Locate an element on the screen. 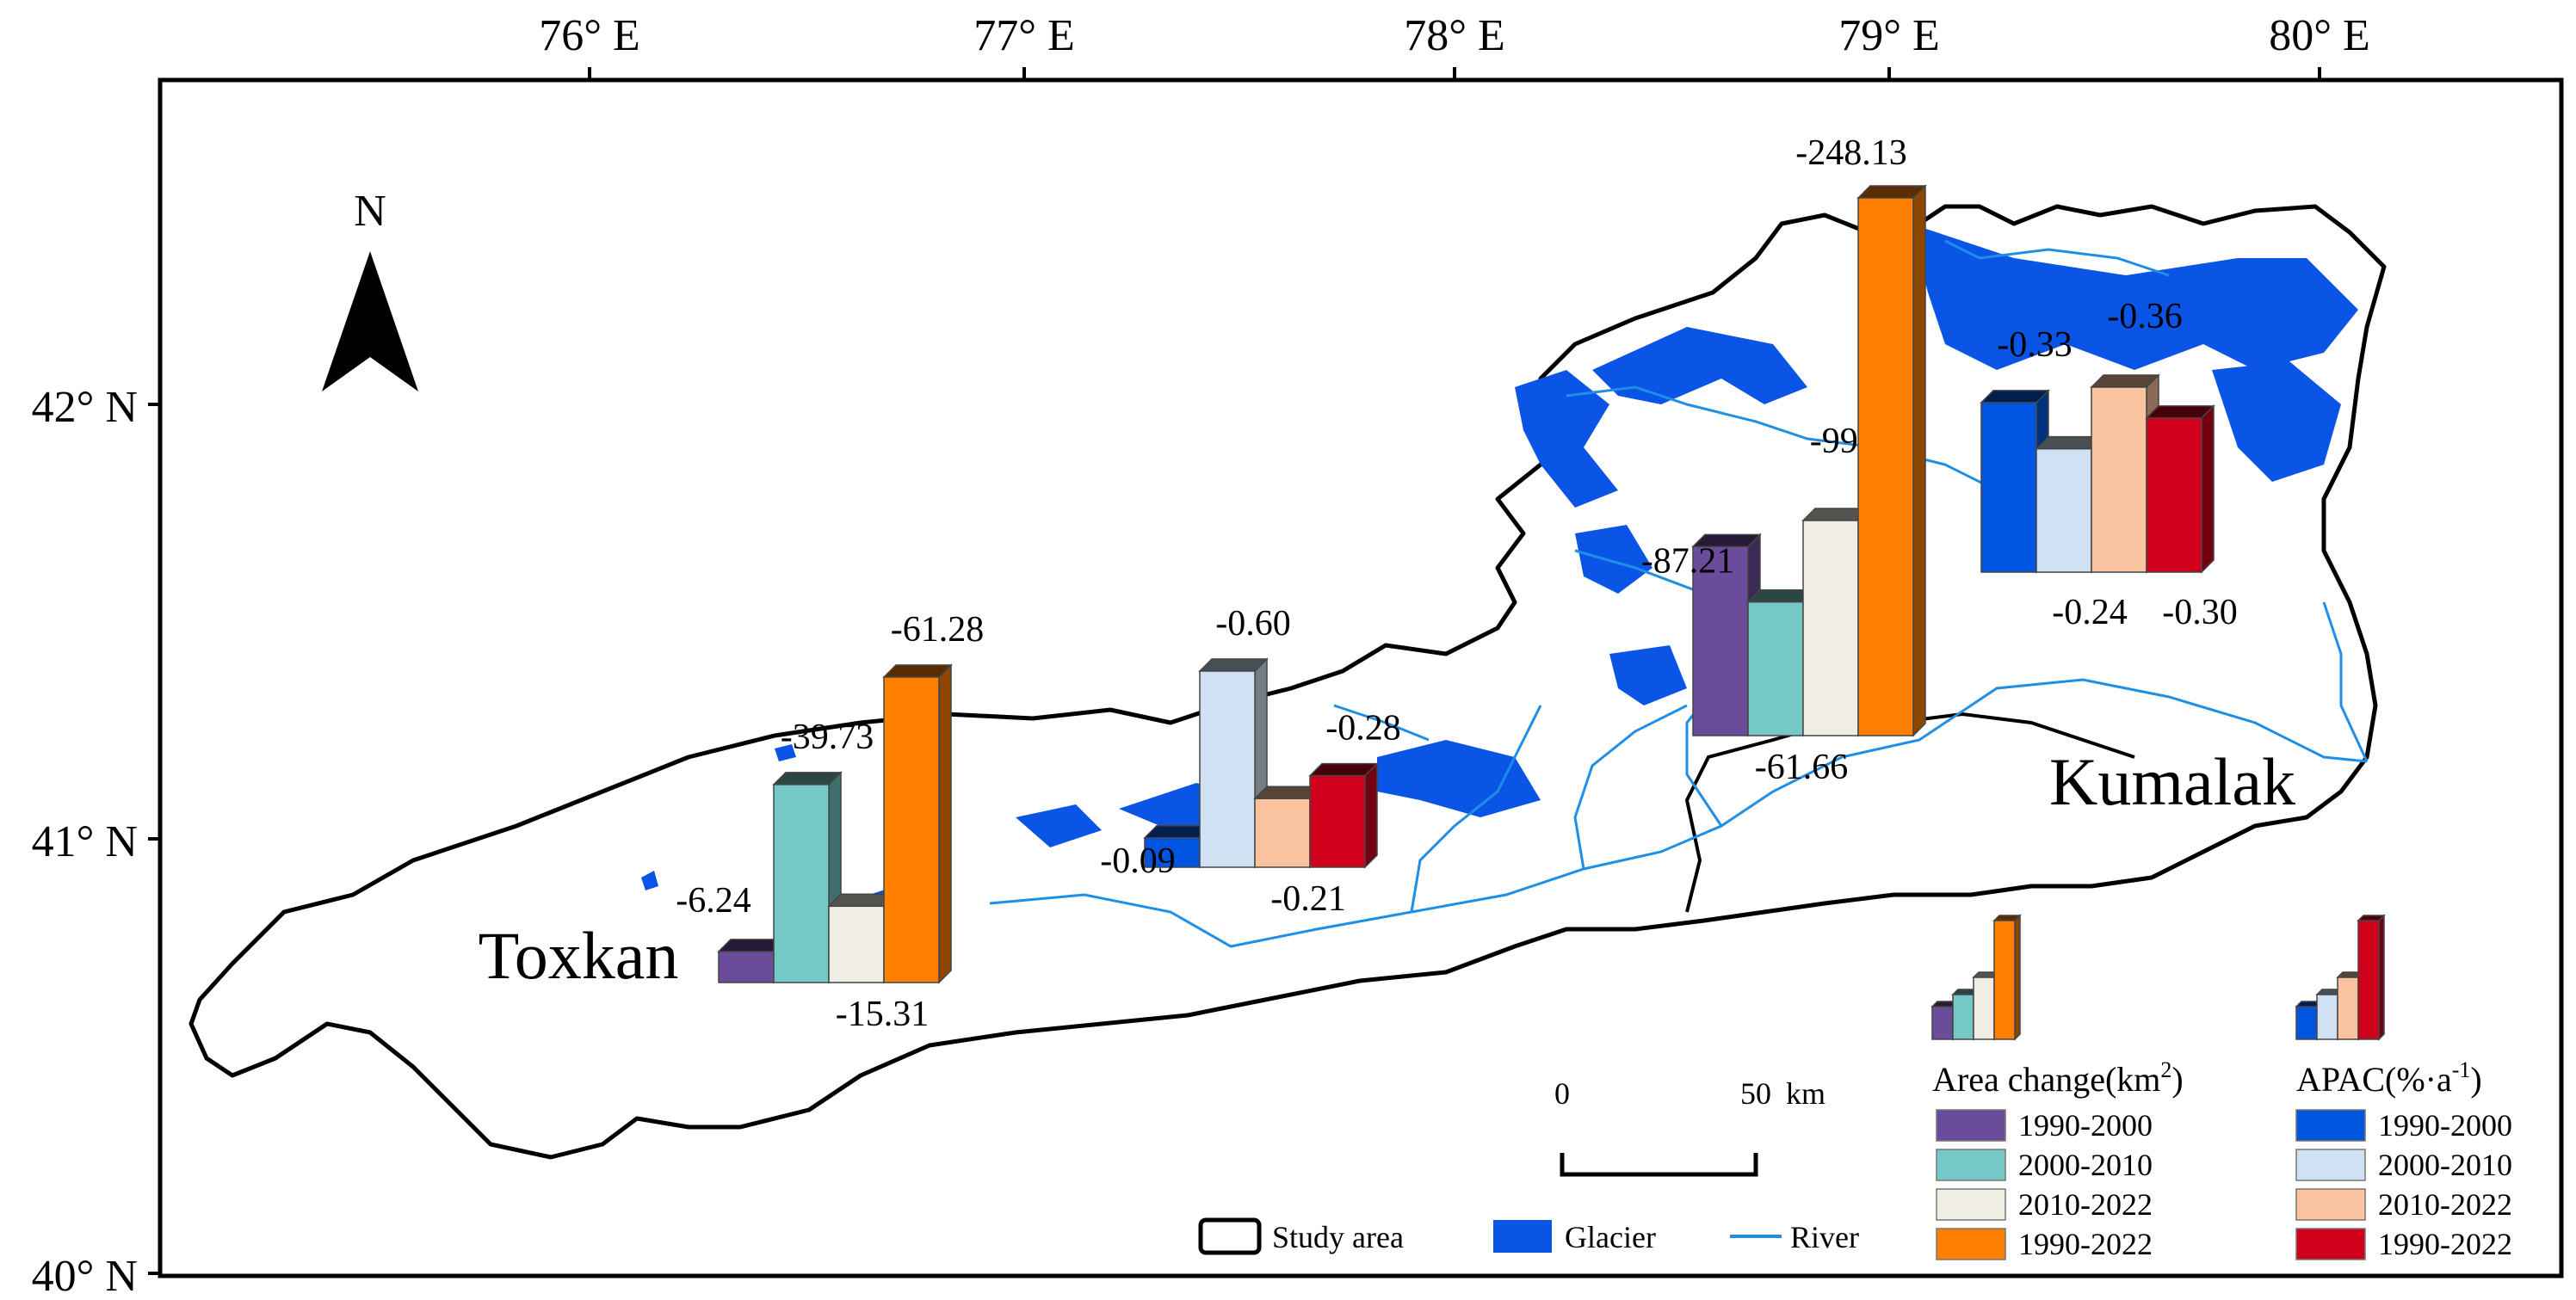 This screenshot has height=1300, width=2576. apac-legend-icon-bar is located at coordinates (2371, 977).